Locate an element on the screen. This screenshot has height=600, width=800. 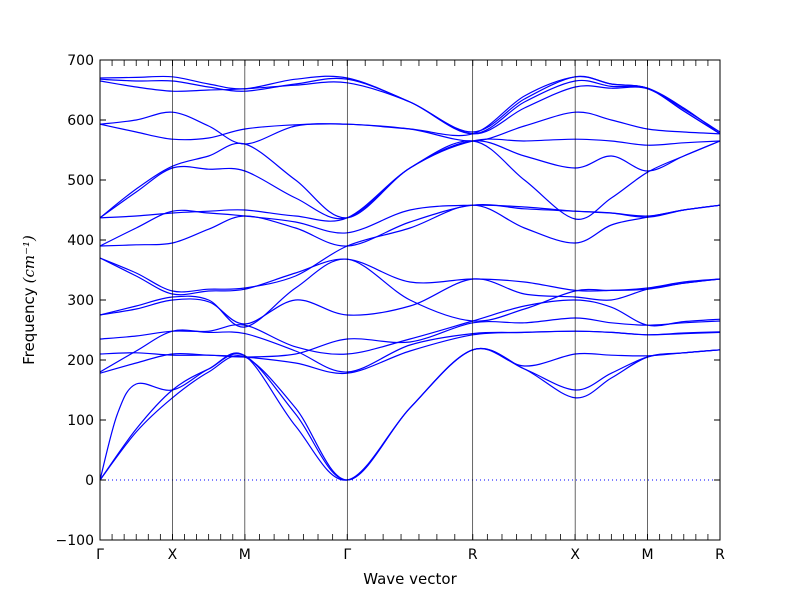
y-tick-label: 700 is located at coordinates (80, 61).